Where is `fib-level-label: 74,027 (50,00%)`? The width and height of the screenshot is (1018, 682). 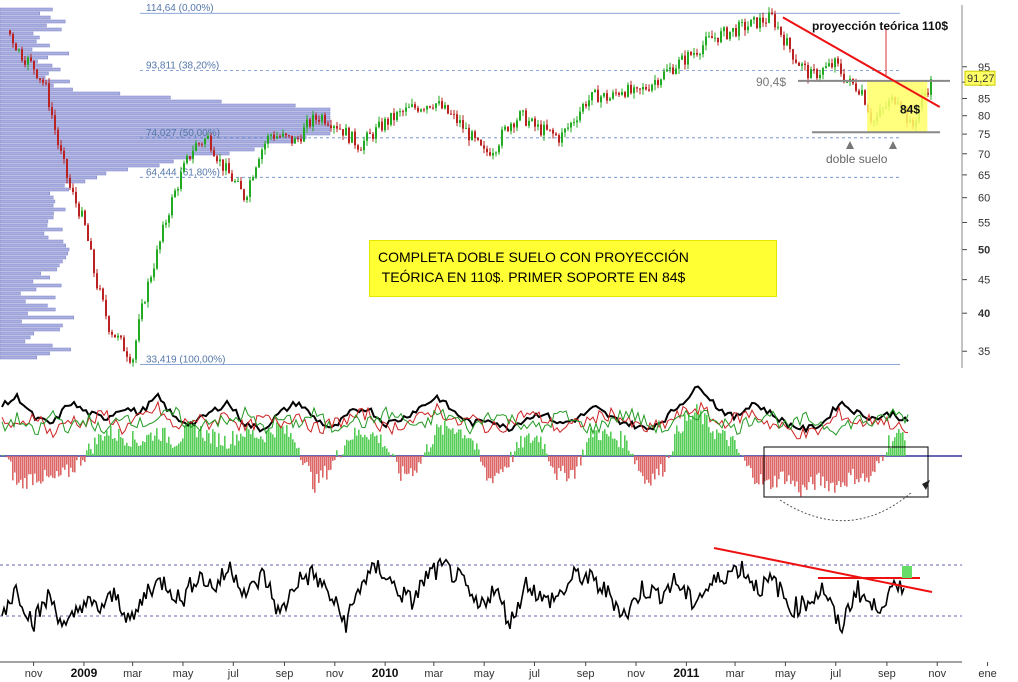
fib-level-label: 74,027 (50,00%) is located at coordinates (183, 133).